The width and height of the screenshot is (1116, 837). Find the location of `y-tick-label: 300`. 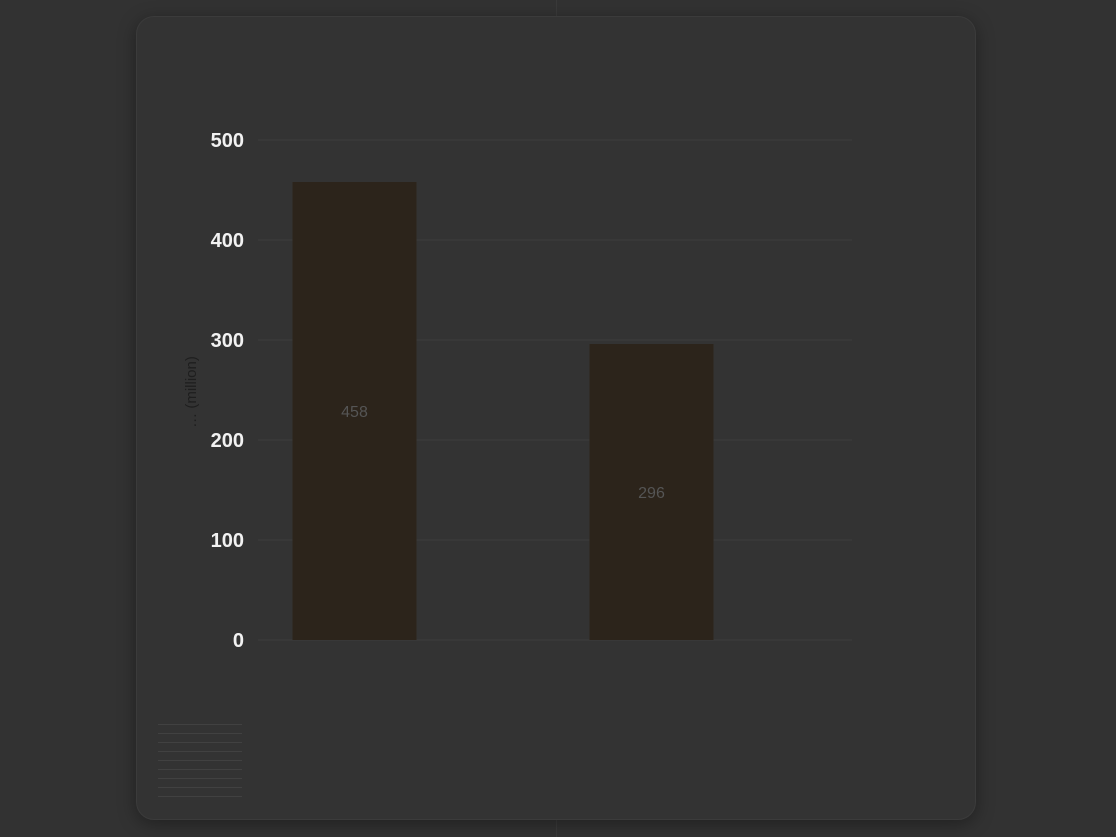

y-tick-label: 300 is located at coordinates (227, 341).